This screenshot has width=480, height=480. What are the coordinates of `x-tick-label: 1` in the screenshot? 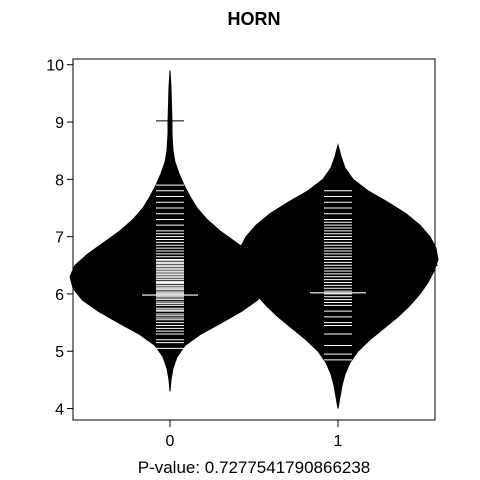 It's located at (338, 441).